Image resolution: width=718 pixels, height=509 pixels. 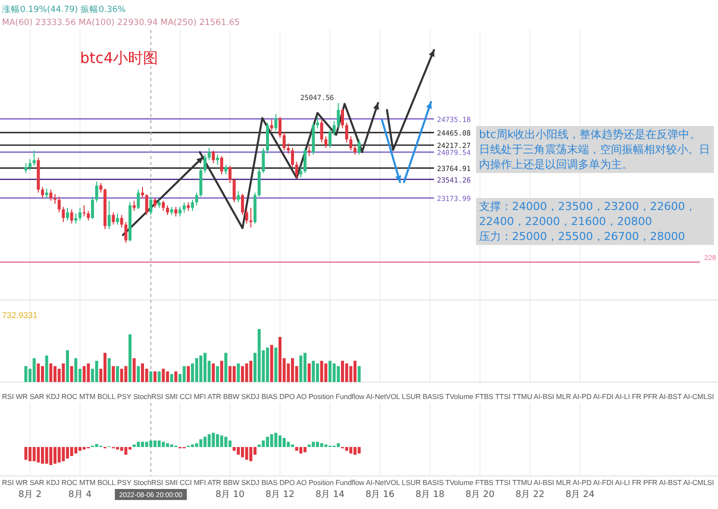 I want to click on x-tick-label: 8月 24, so click(x=580, y=495).